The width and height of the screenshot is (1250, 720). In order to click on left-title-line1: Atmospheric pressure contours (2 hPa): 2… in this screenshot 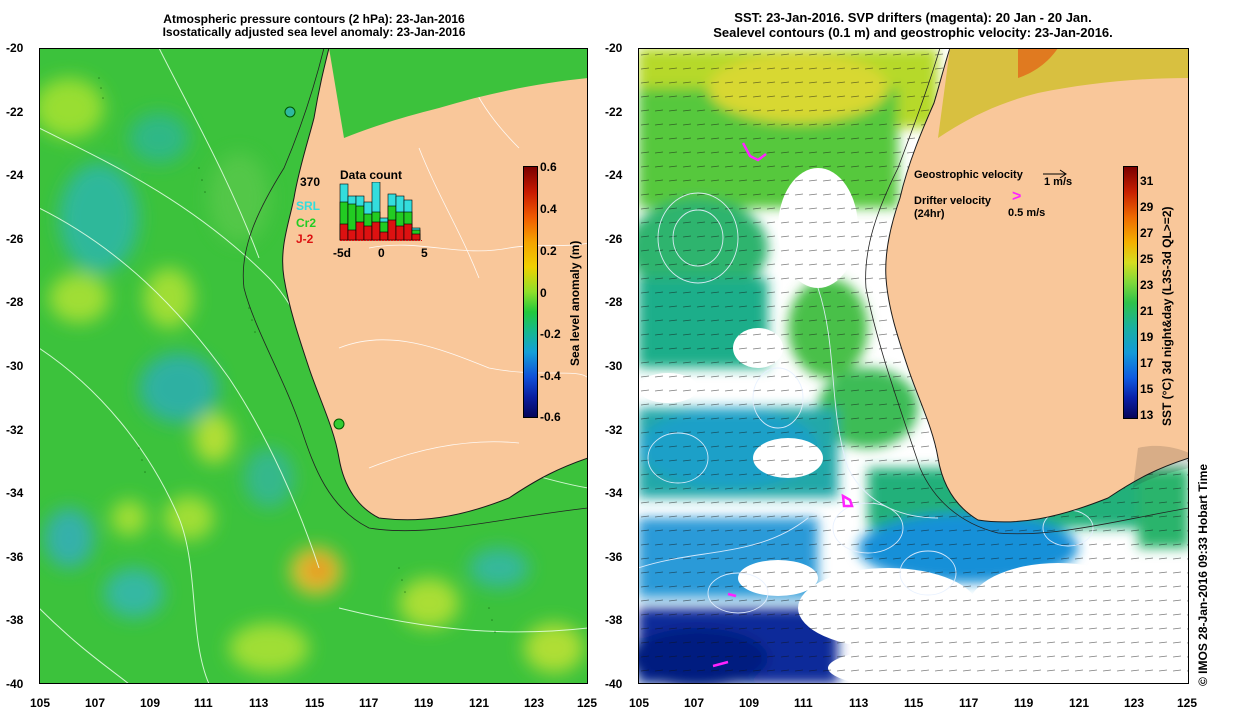, I will do `click(314, 19)`.